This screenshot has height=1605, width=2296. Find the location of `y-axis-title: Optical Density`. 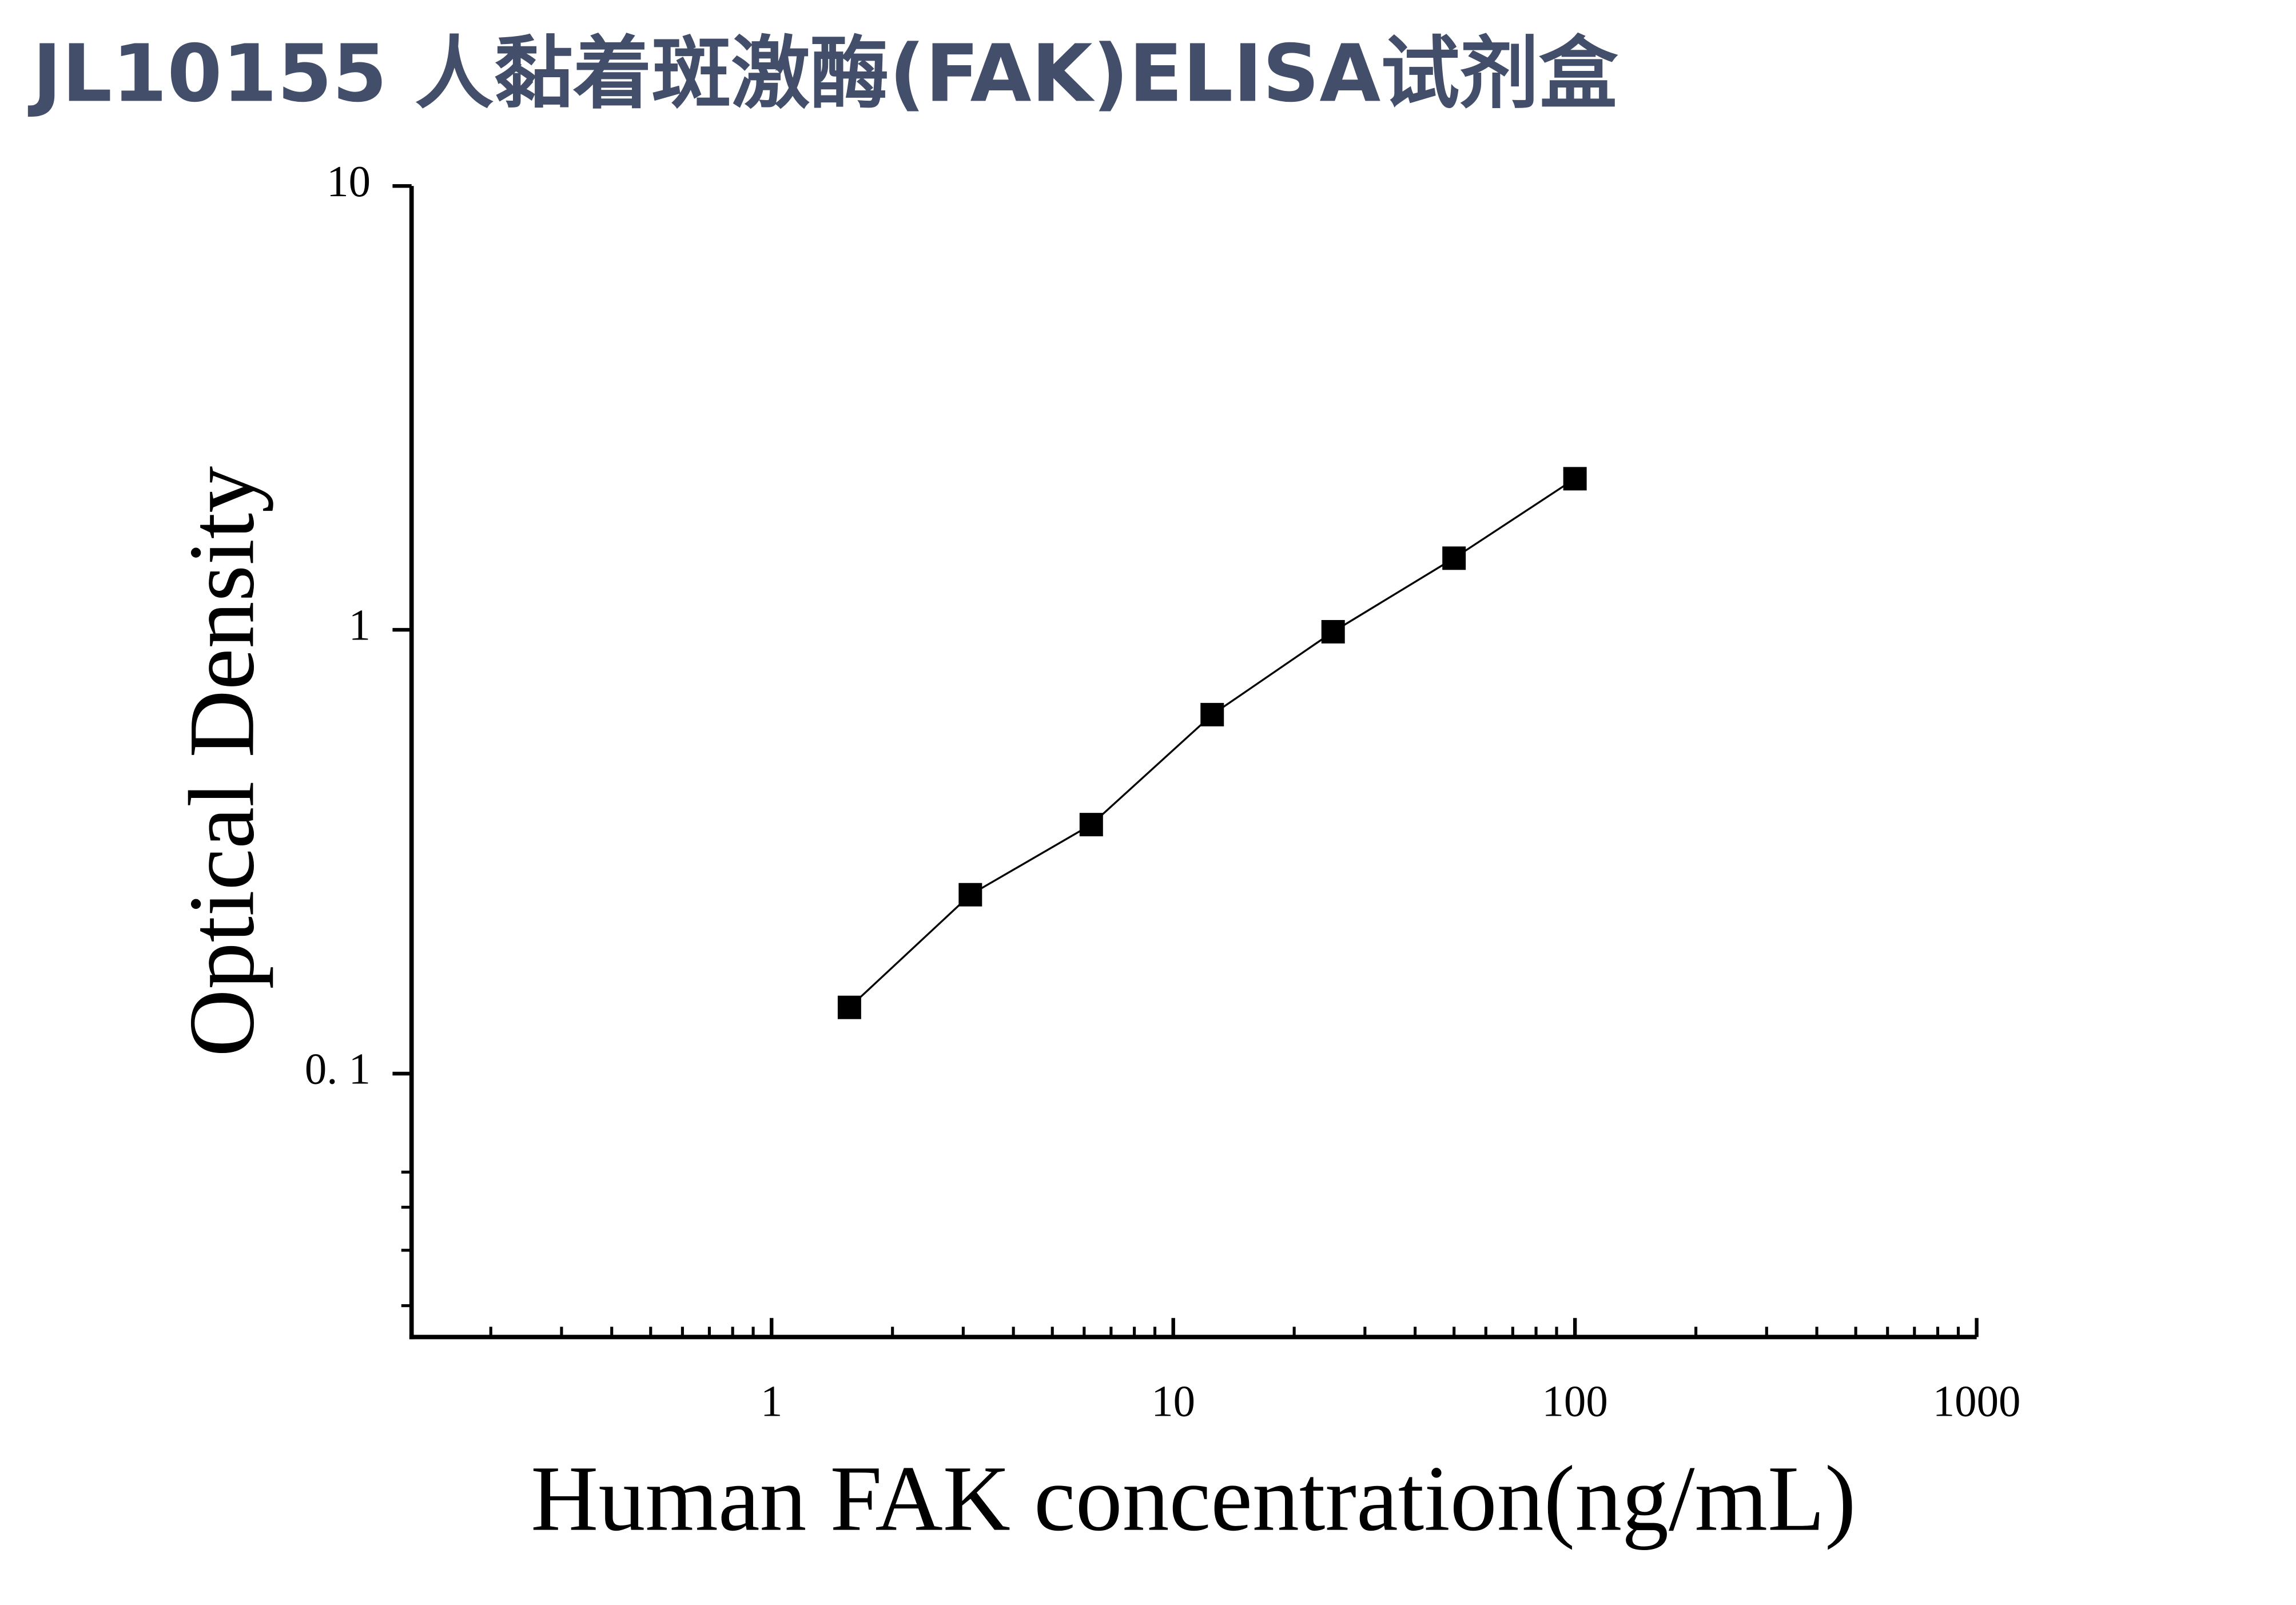

y-axis-title: Optical Density is located at coordinates (221, 761).